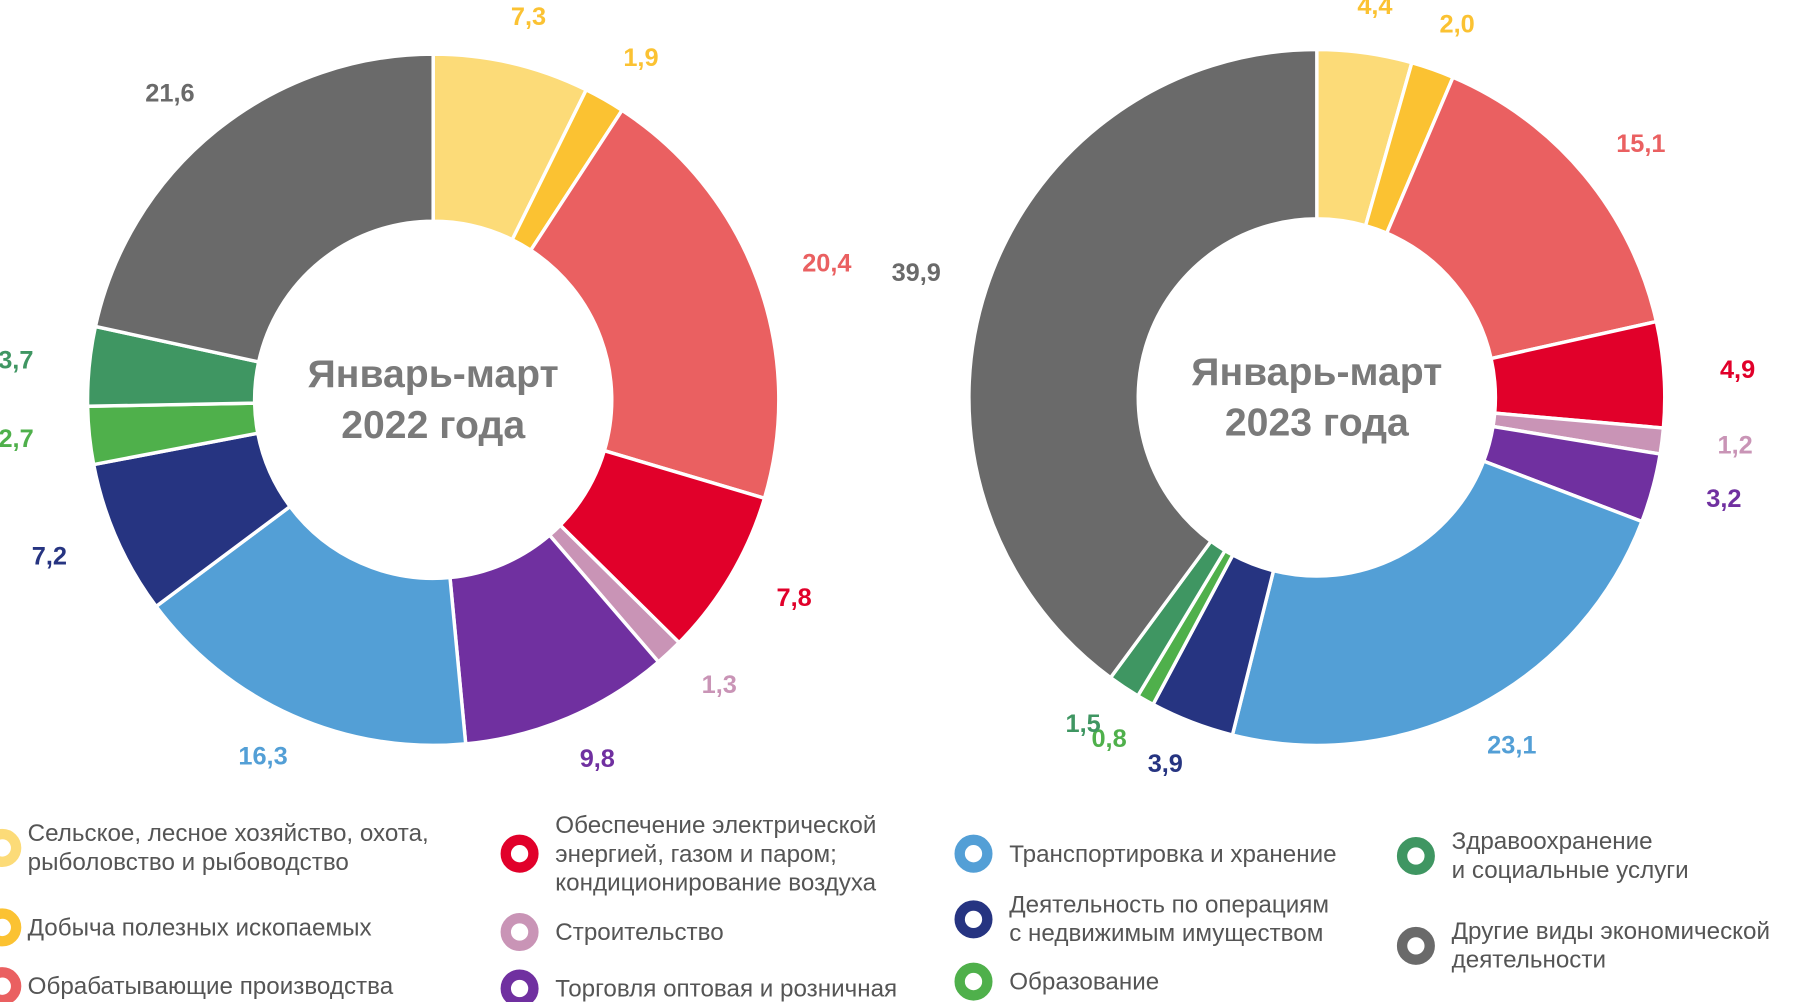 Image resolution: width=1803 pixels, height=1002 pixels. I want to click on value-label: 7,2, so click(49, 556).